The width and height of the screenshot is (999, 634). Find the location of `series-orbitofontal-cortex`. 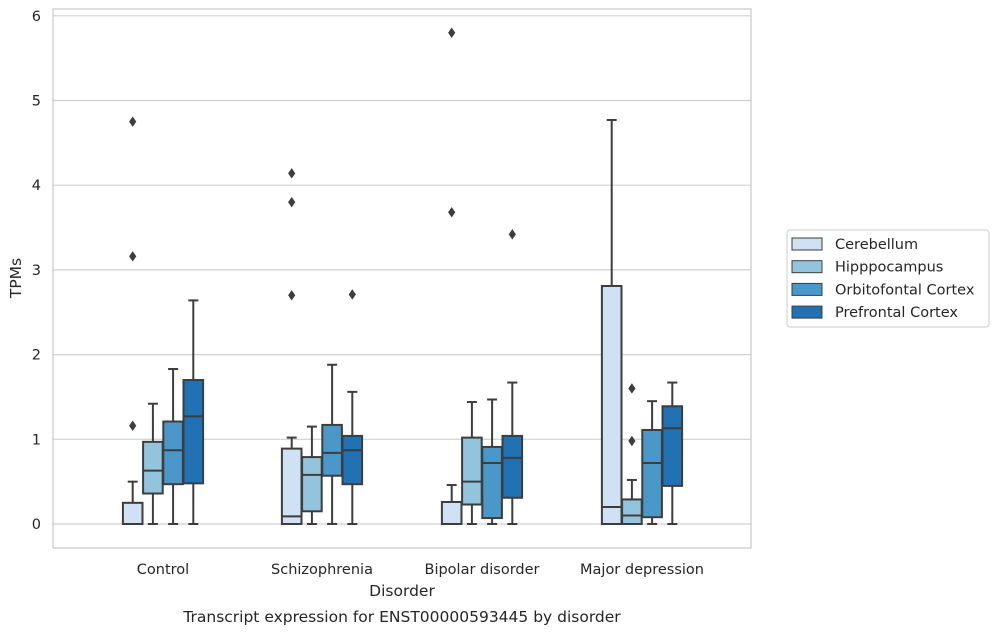

series-orbitofontal-cortex is located at coordinates (412, 444).